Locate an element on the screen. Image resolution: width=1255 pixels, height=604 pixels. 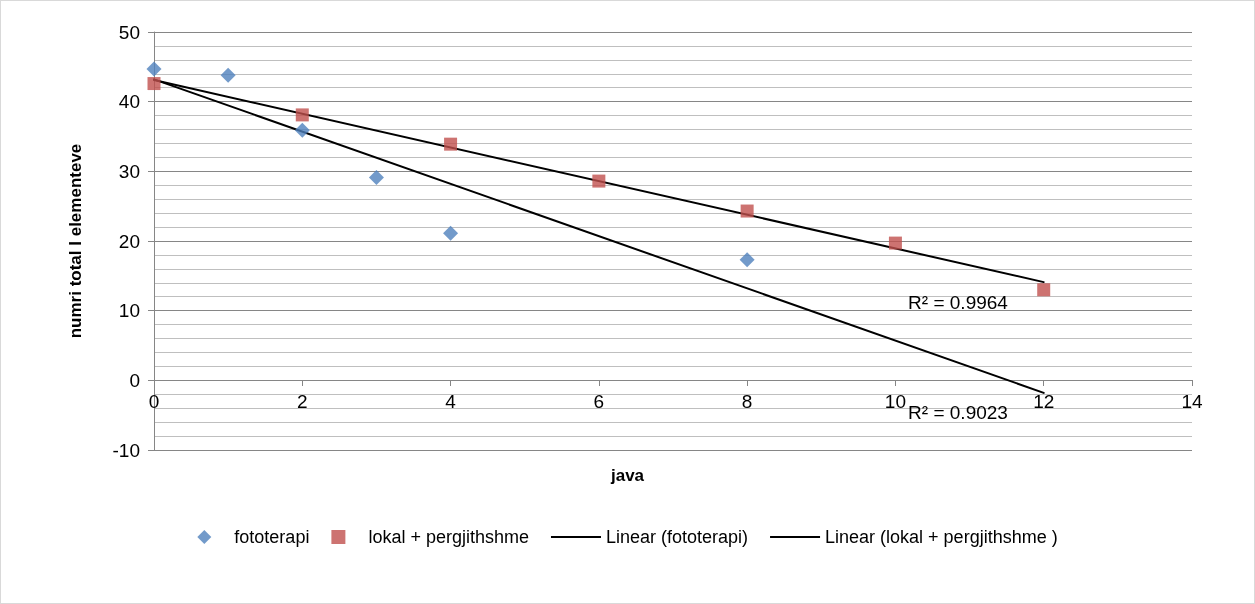
legend-label: lokal + pergjithshme is located at coordinates (448, 537).